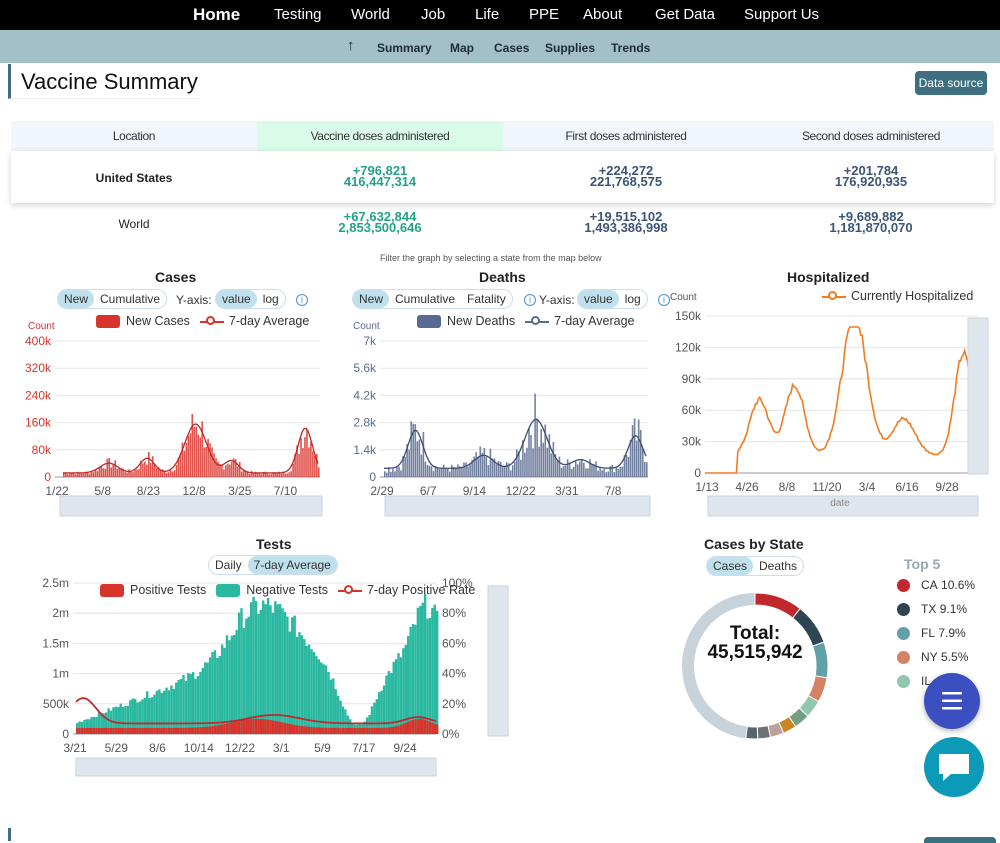 The image size is (1000, 843). What do you see at coordinates (433, 14) in the screenshot?
I see `nav-job: Job` at bounding box center [433, 14].